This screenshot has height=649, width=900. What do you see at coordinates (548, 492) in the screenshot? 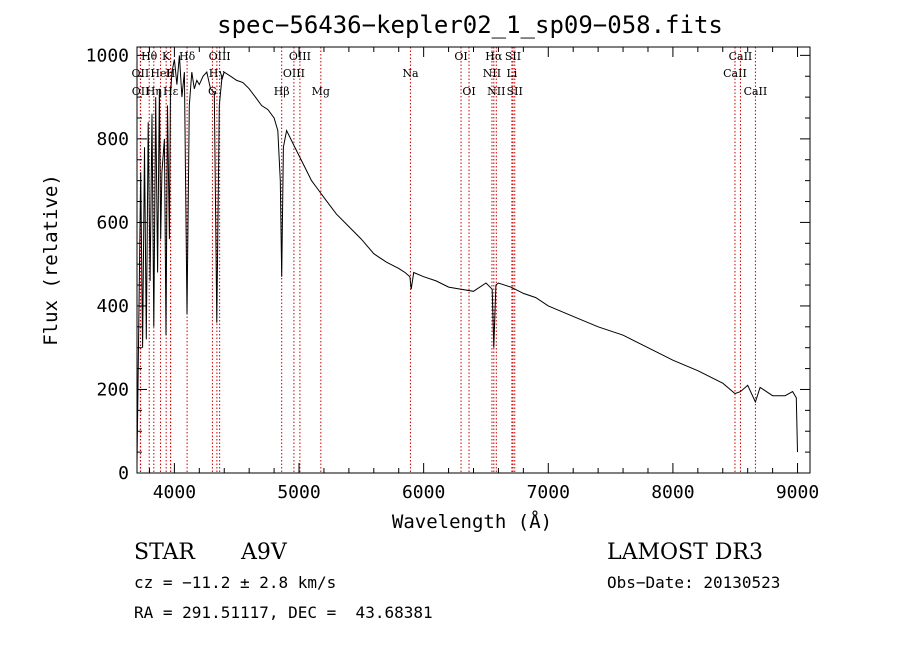
I see `x-tick-label: 7000` at bounding box center [548, 492].